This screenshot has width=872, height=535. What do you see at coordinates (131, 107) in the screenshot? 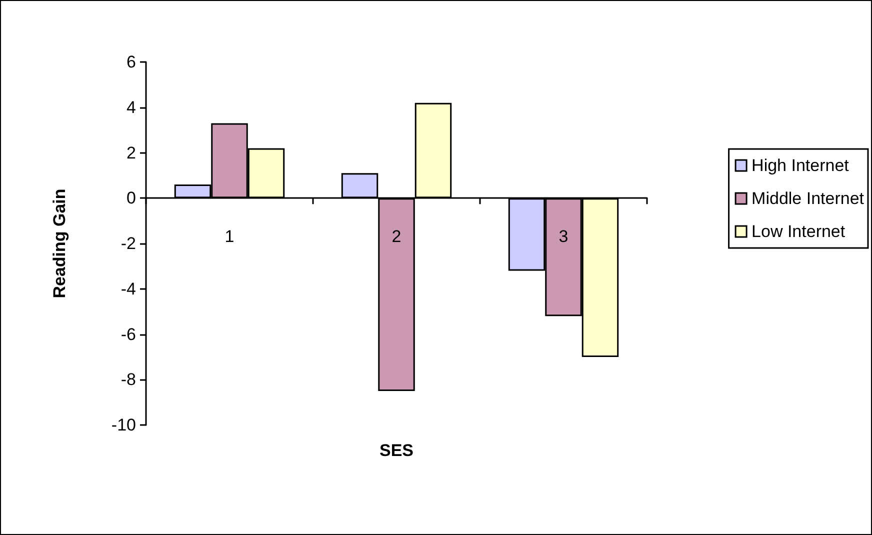
I see `y-tick-label: 4` at bounding box center [131, 107].